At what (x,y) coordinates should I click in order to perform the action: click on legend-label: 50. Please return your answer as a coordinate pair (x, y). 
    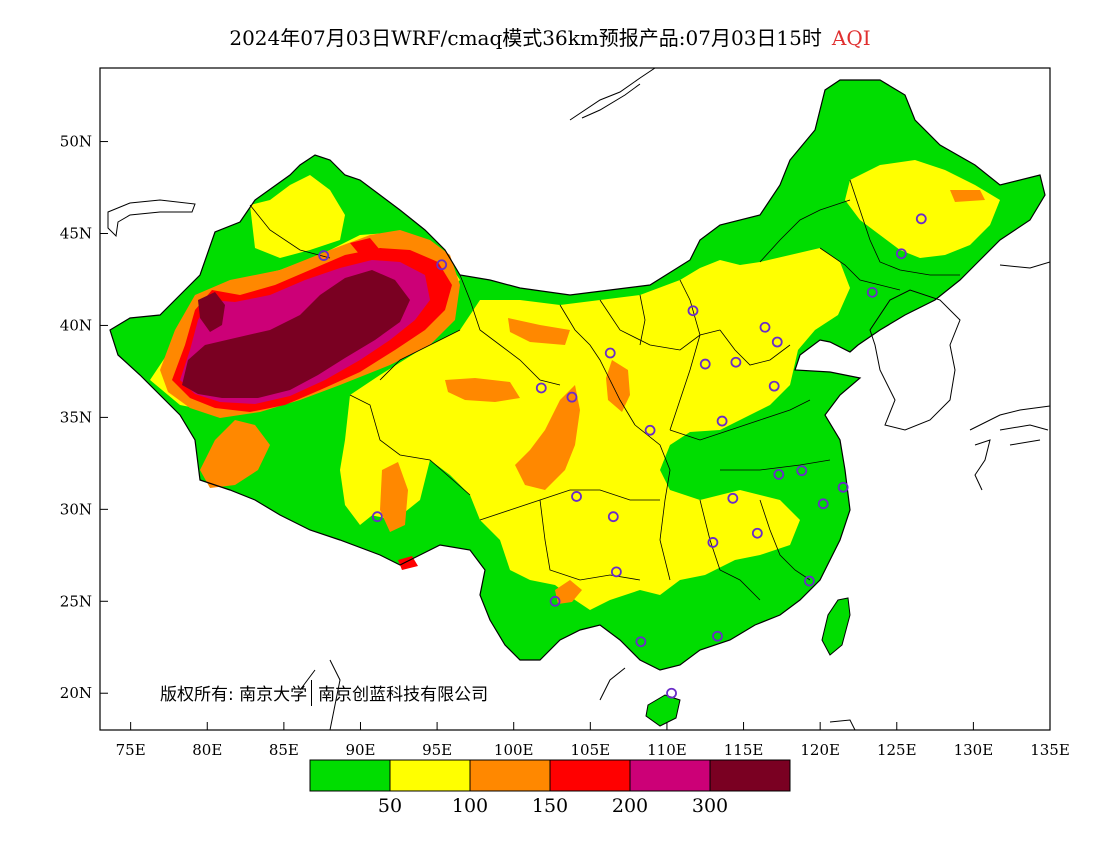
    Looking at the image, I should click on (390, 806).